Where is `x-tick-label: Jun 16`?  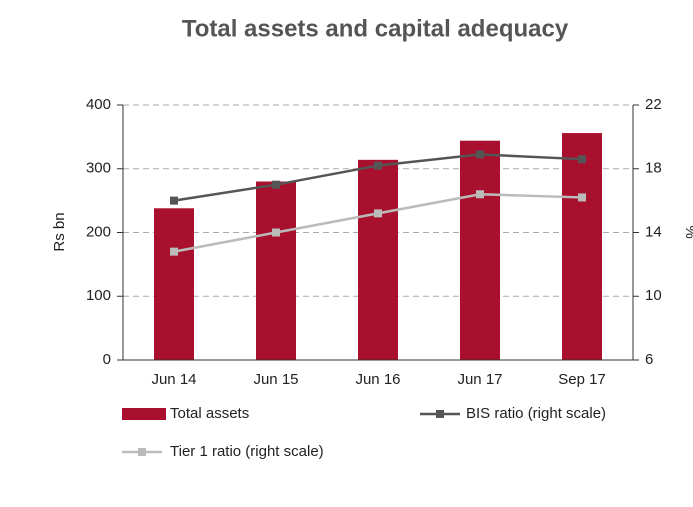
x-tick-label: Jun 16 is located at coordinates (377, 379).